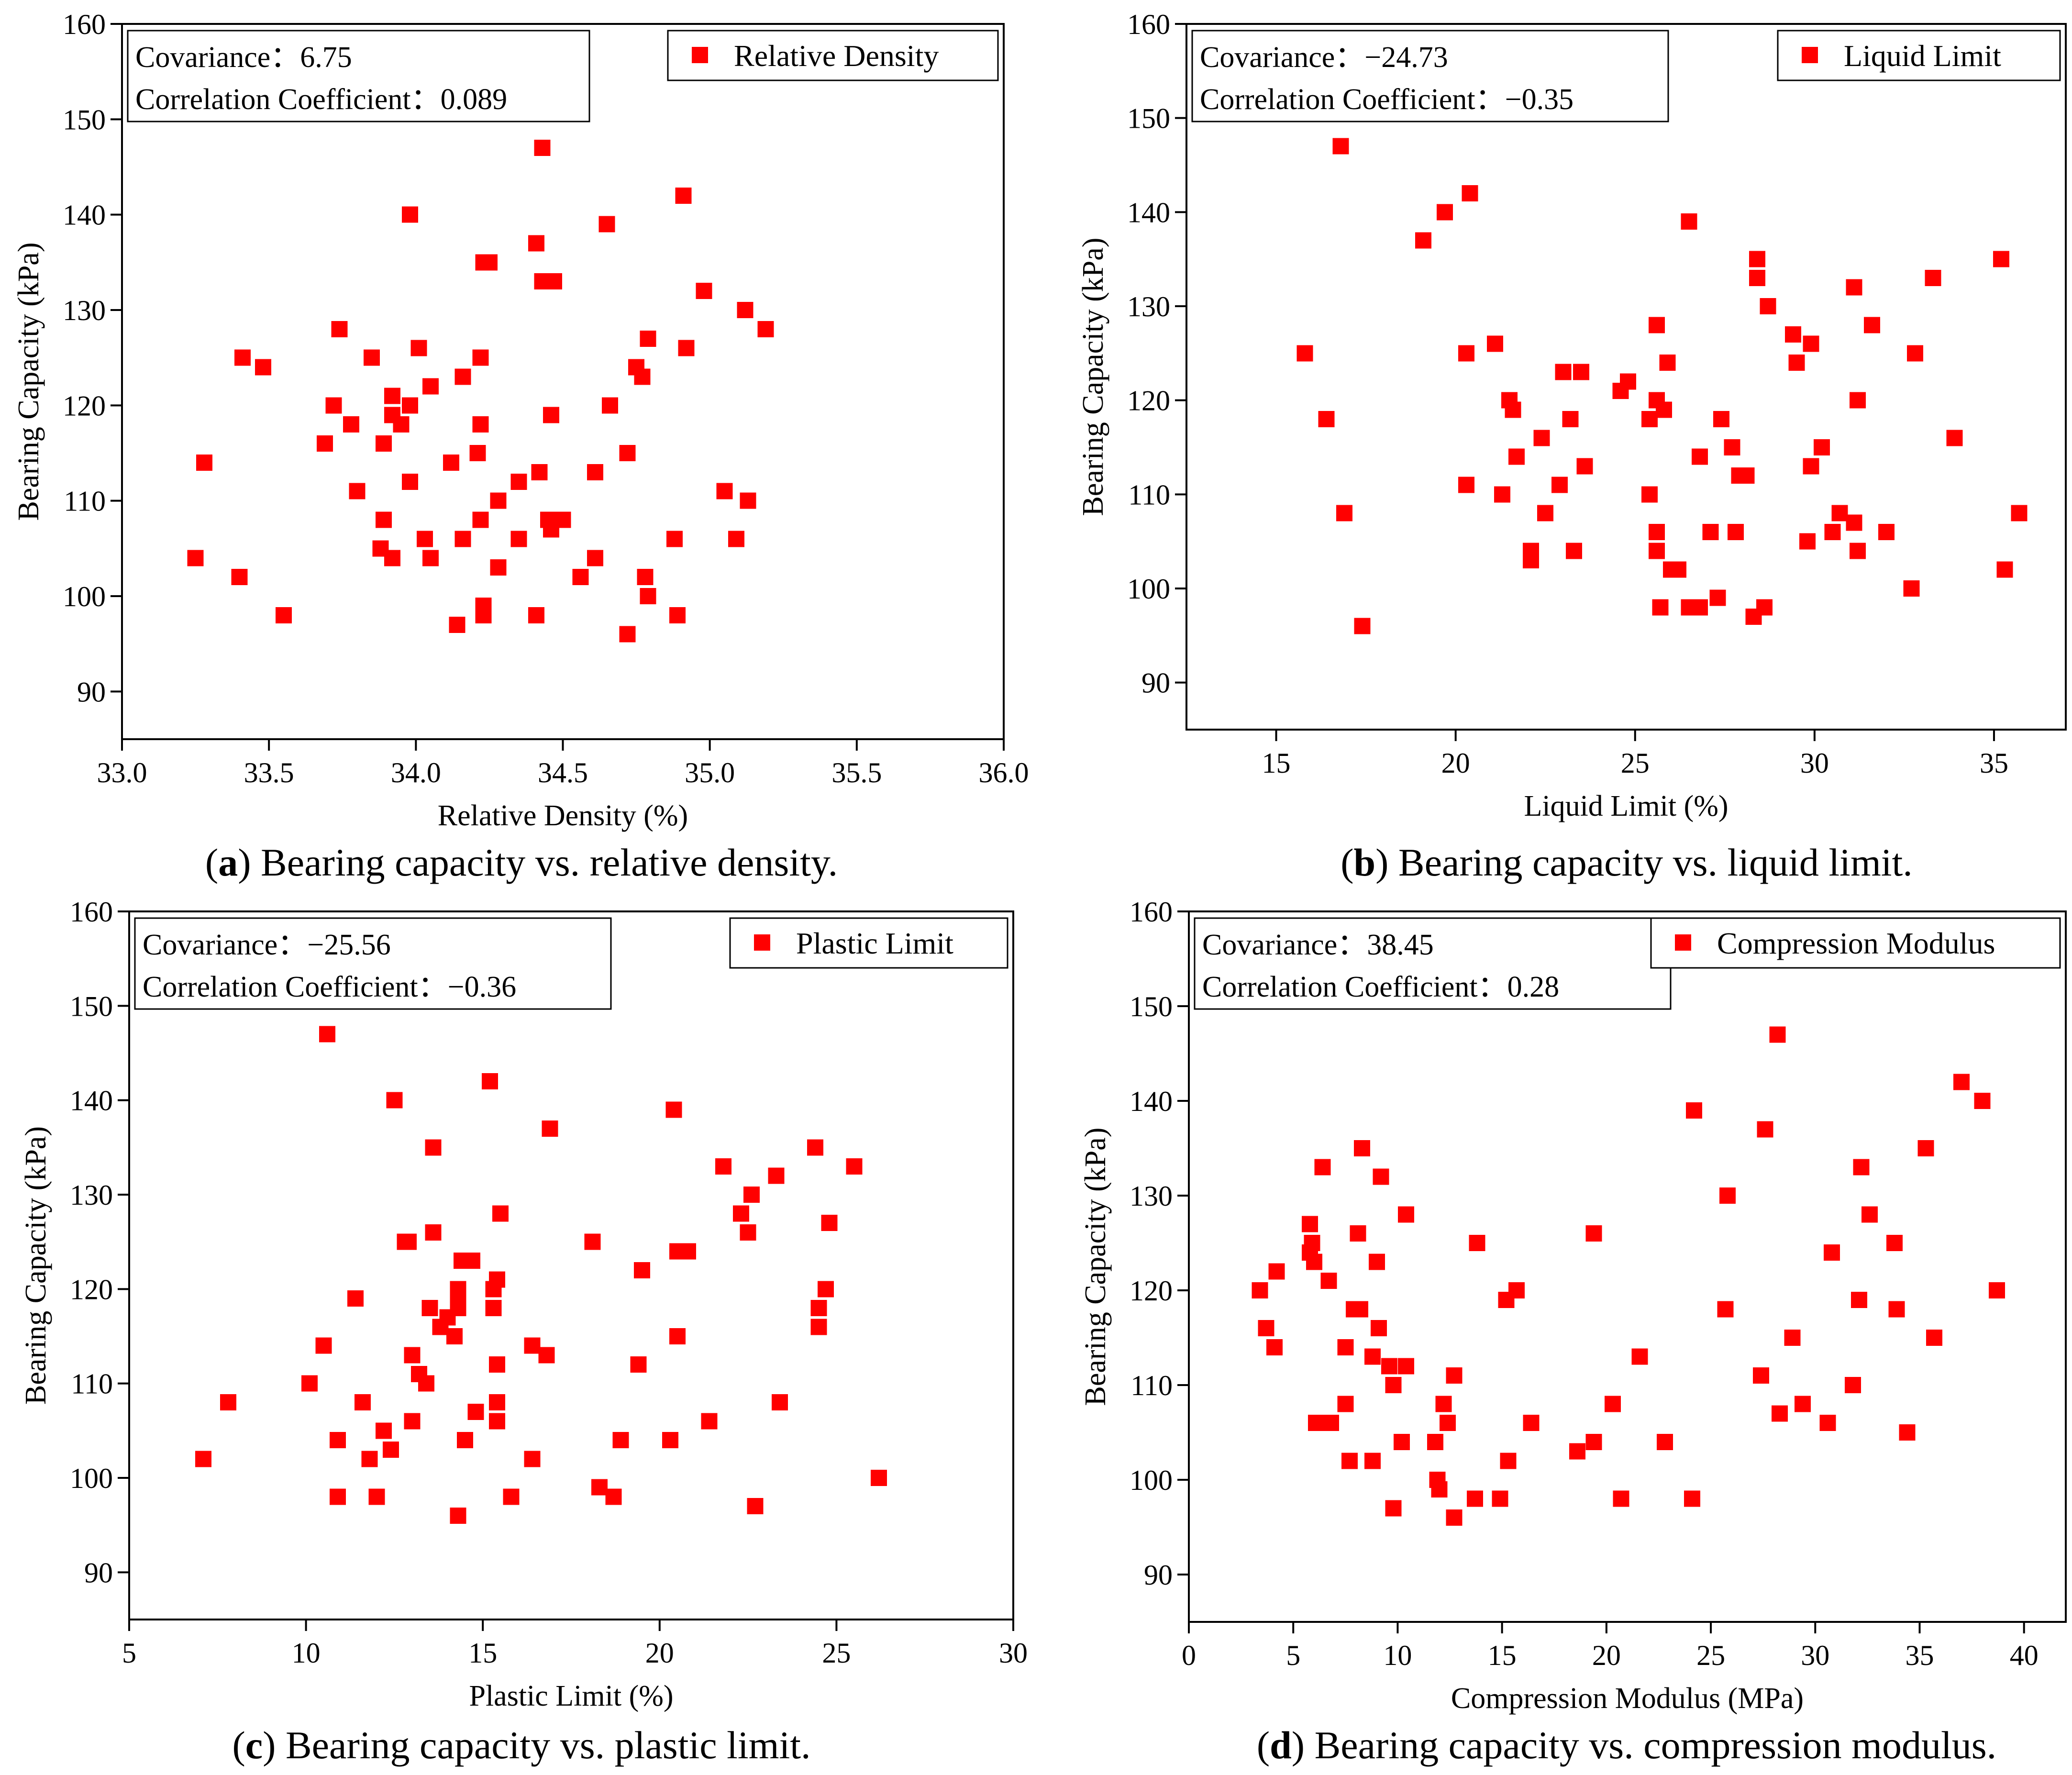 The image size is (2072, 1775). Describe the element at coordinates (1635, 763) in the screenshot. I see `x-tick-label: 25` at that location.